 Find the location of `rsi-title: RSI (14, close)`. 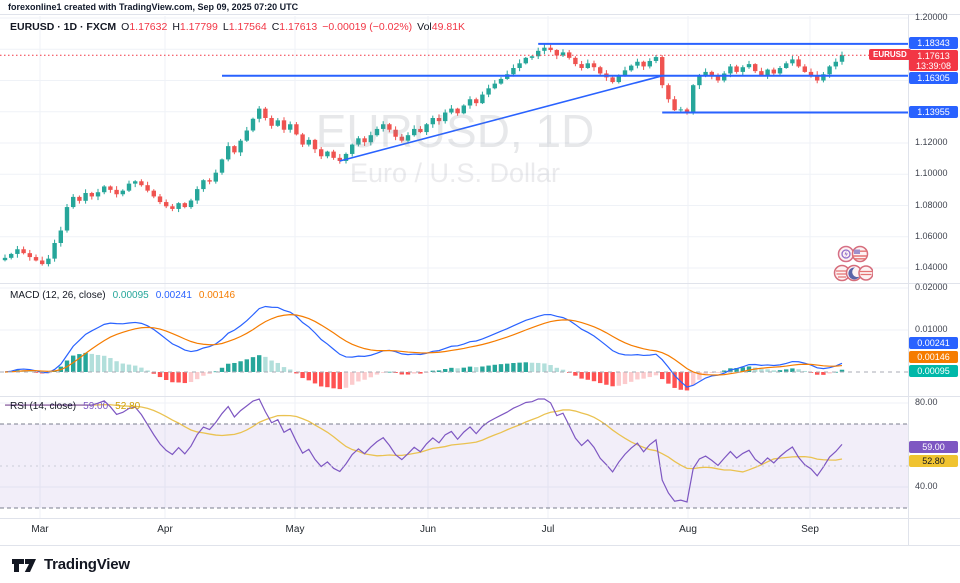

rsi-title: RSI (14, close) is located at coordinates (43, 406).